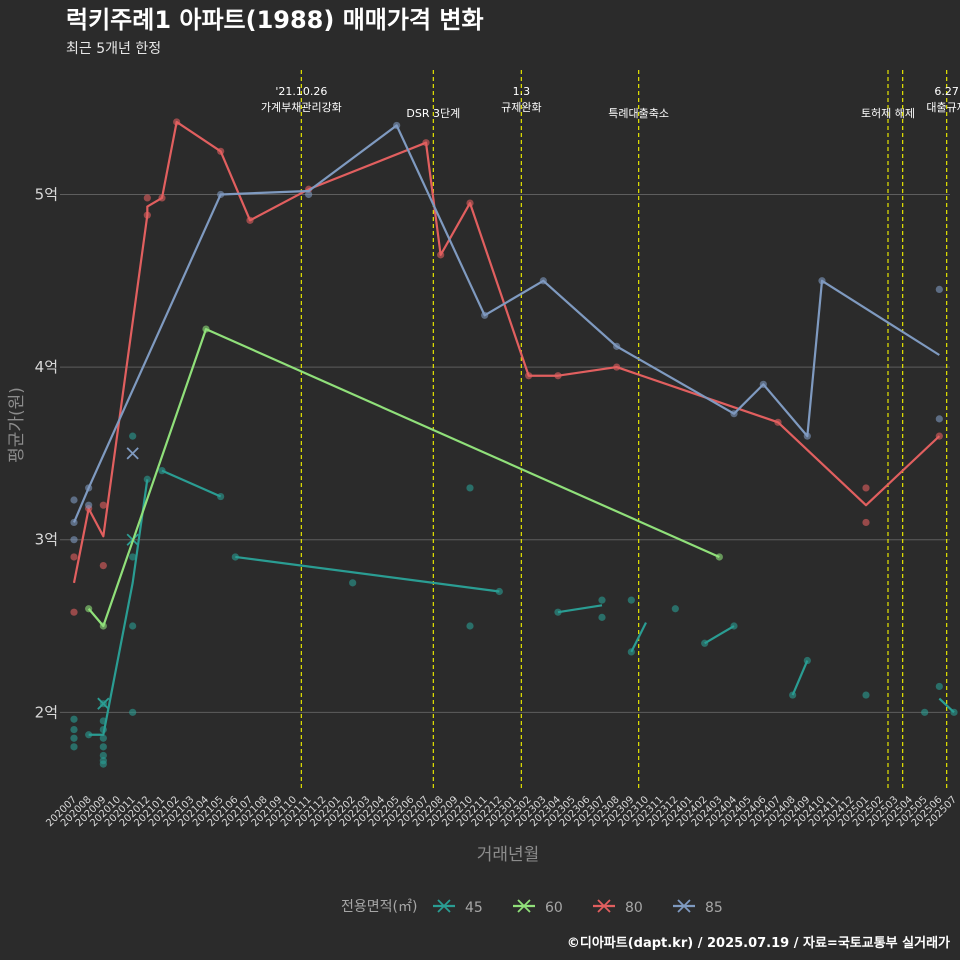 The height and width of the screenshot is (960, 960). What do you see at coordinates (522, 91) in the screenshot?
I see `event-label: 1.3` at bounding box center [522, 91].